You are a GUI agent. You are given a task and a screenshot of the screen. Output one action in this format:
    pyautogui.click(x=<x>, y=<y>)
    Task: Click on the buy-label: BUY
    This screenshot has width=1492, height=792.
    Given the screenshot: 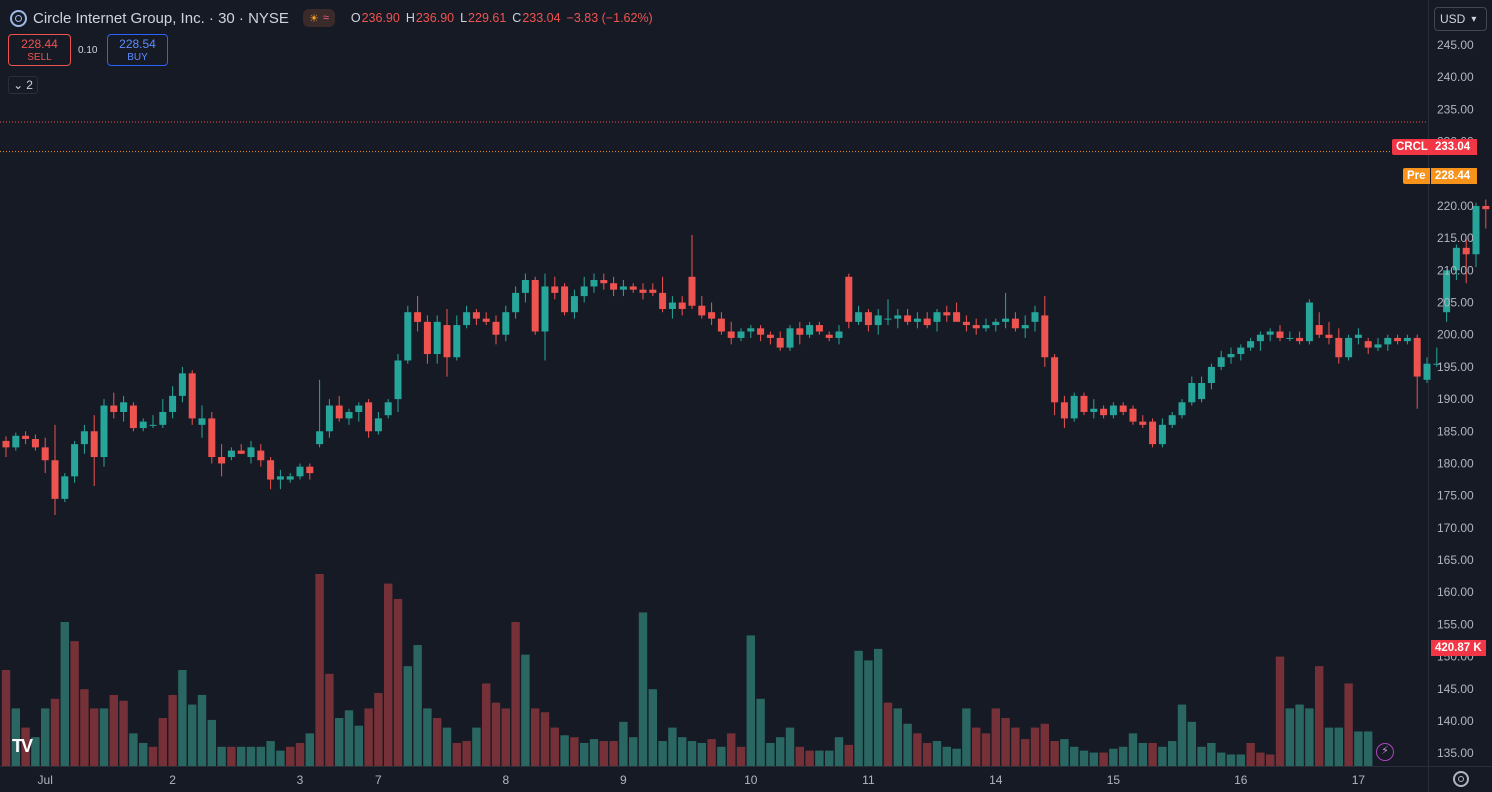 What is the action you would take?
    pyautogui.click(x=137, y=57)
    